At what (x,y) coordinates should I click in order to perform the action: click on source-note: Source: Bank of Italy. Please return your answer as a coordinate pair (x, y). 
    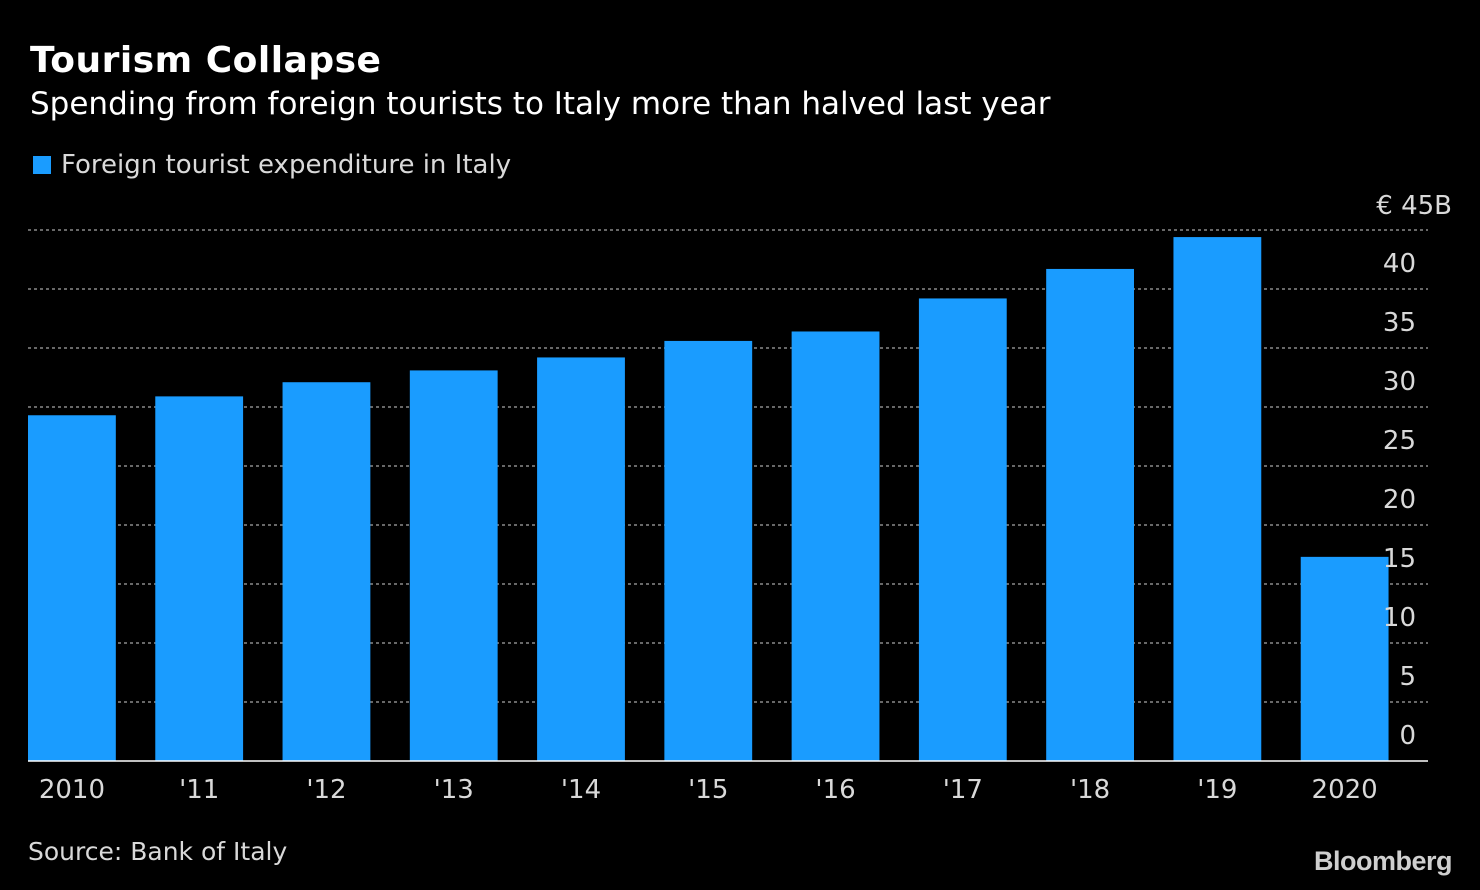
    Looking at the image, I should click on (158, 851).